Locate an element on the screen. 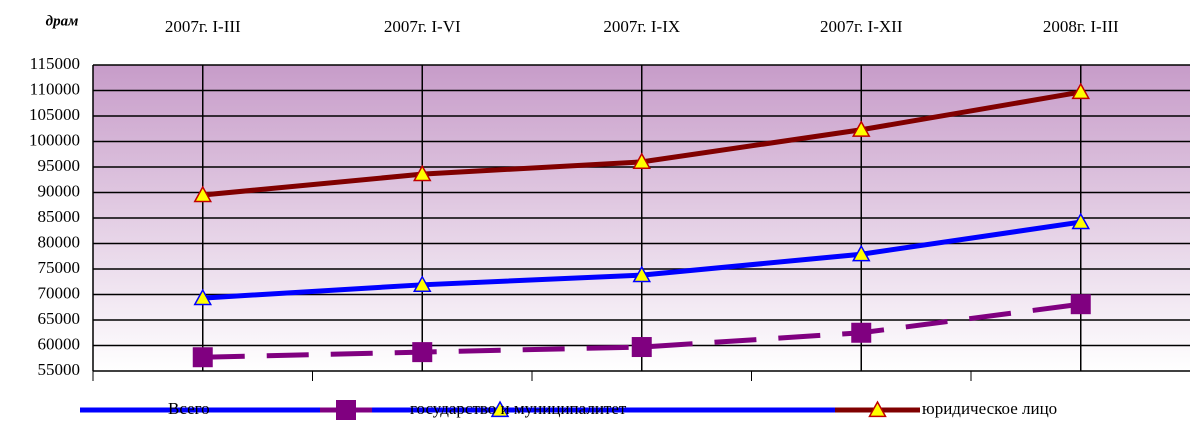 The height and width of the screenshot is (423, 1190). x-tick-label: 2007г. I-III is located at coordinates (203, 26).